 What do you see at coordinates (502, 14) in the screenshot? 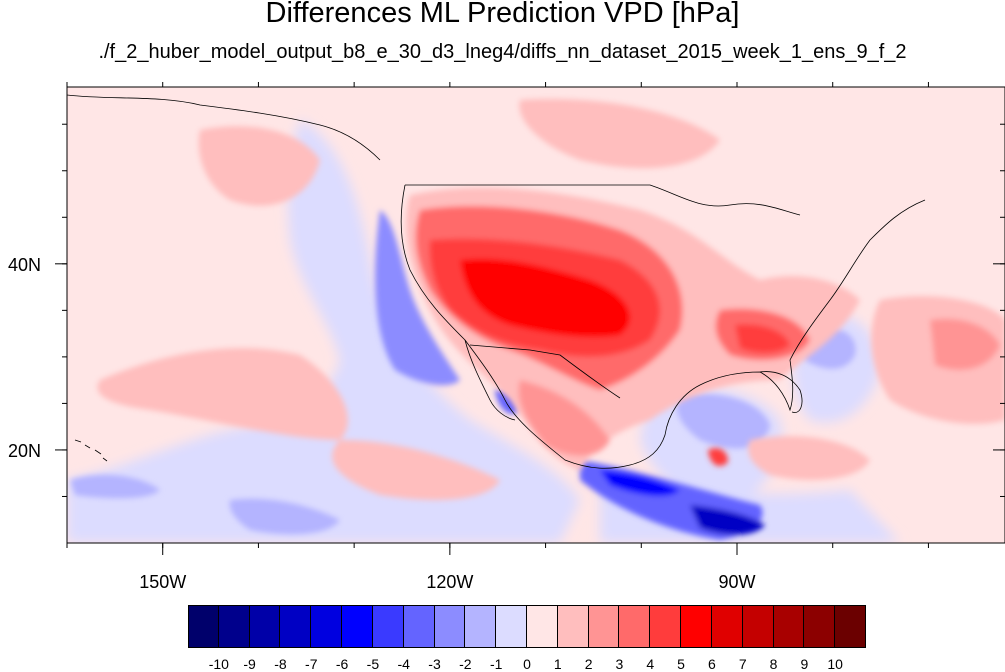
I see `chart-title: Differences ML Prediction VPD [hPa]` at bounding box center [502, 14].